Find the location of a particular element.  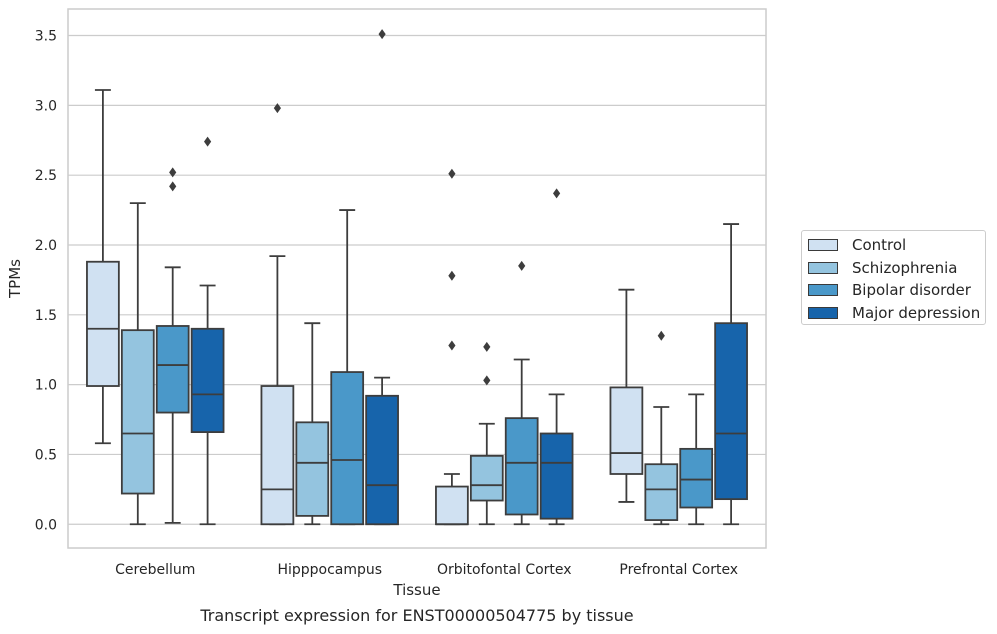

box-bipolar-disorder-cerebellum is located at coordinates (172, 369).